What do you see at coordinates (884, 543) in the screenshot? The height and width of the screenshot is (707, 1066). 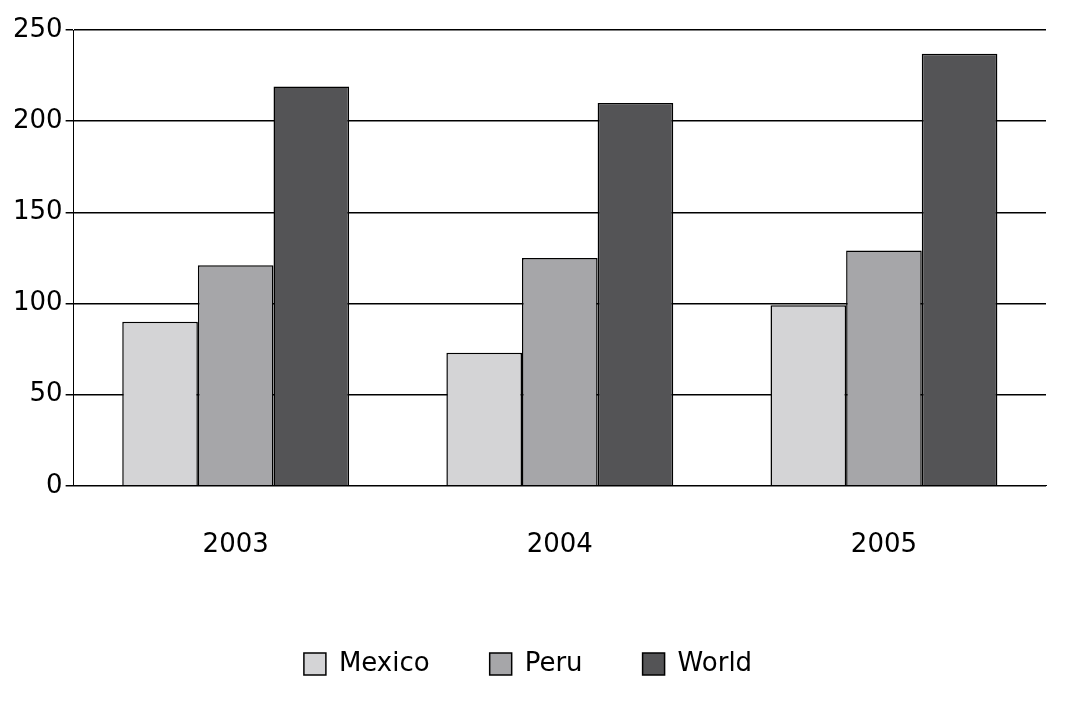 I see `x-tick-label: 2005` at bounding box center [884, 543].